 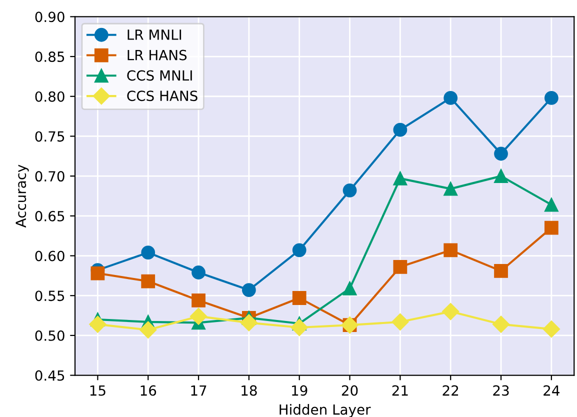 I want to click on y-tick-label: 0.90, so click(x=49, y=17).